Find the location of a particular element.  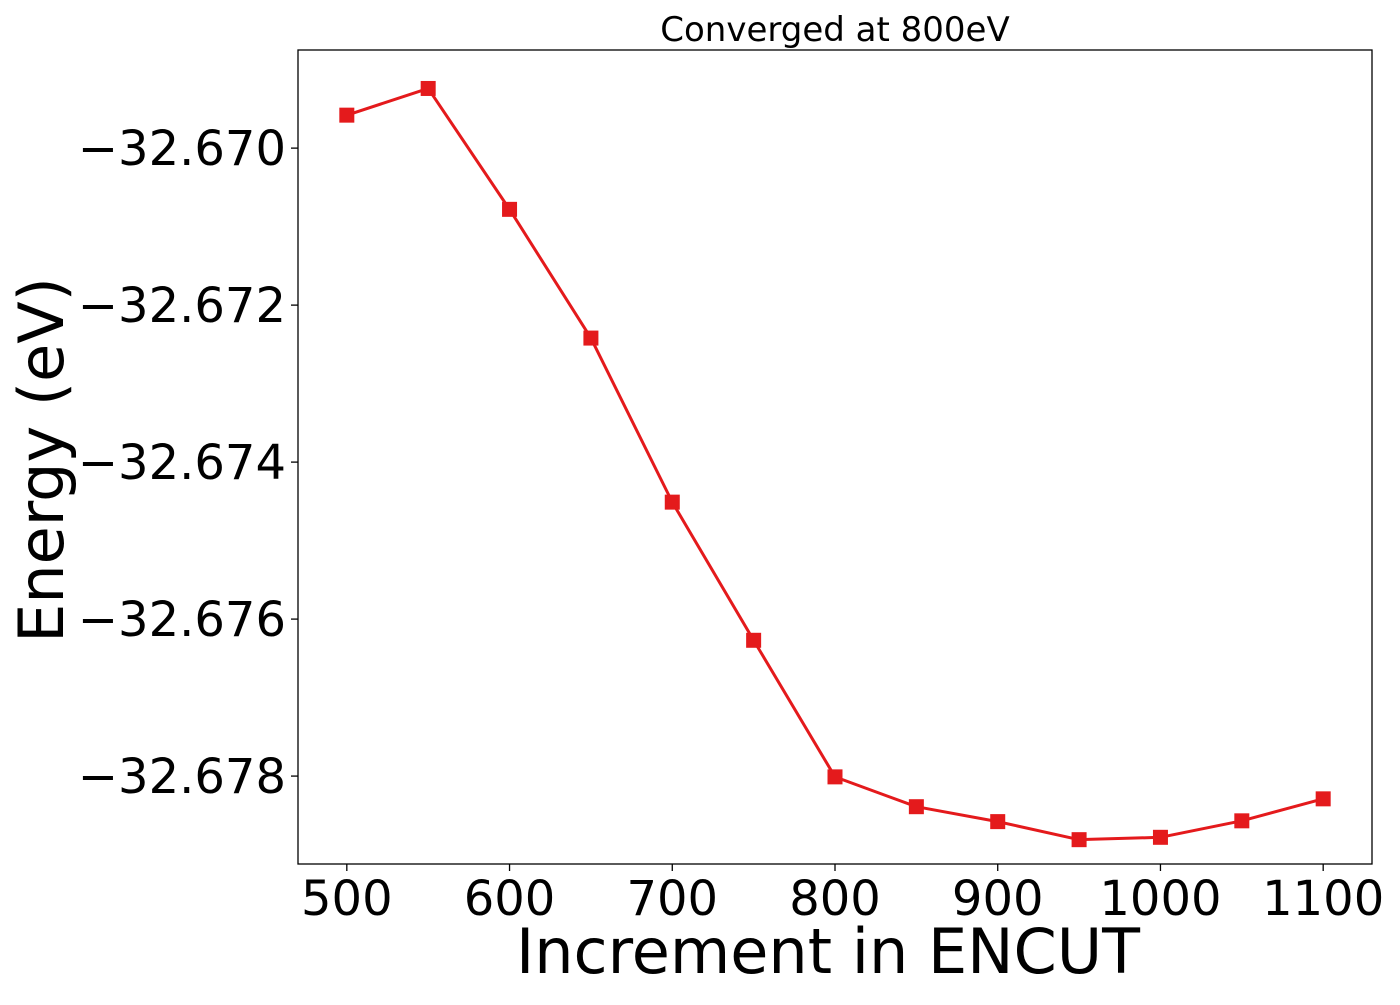

x-tick-label: 600 is located at coordinates (510, 899).